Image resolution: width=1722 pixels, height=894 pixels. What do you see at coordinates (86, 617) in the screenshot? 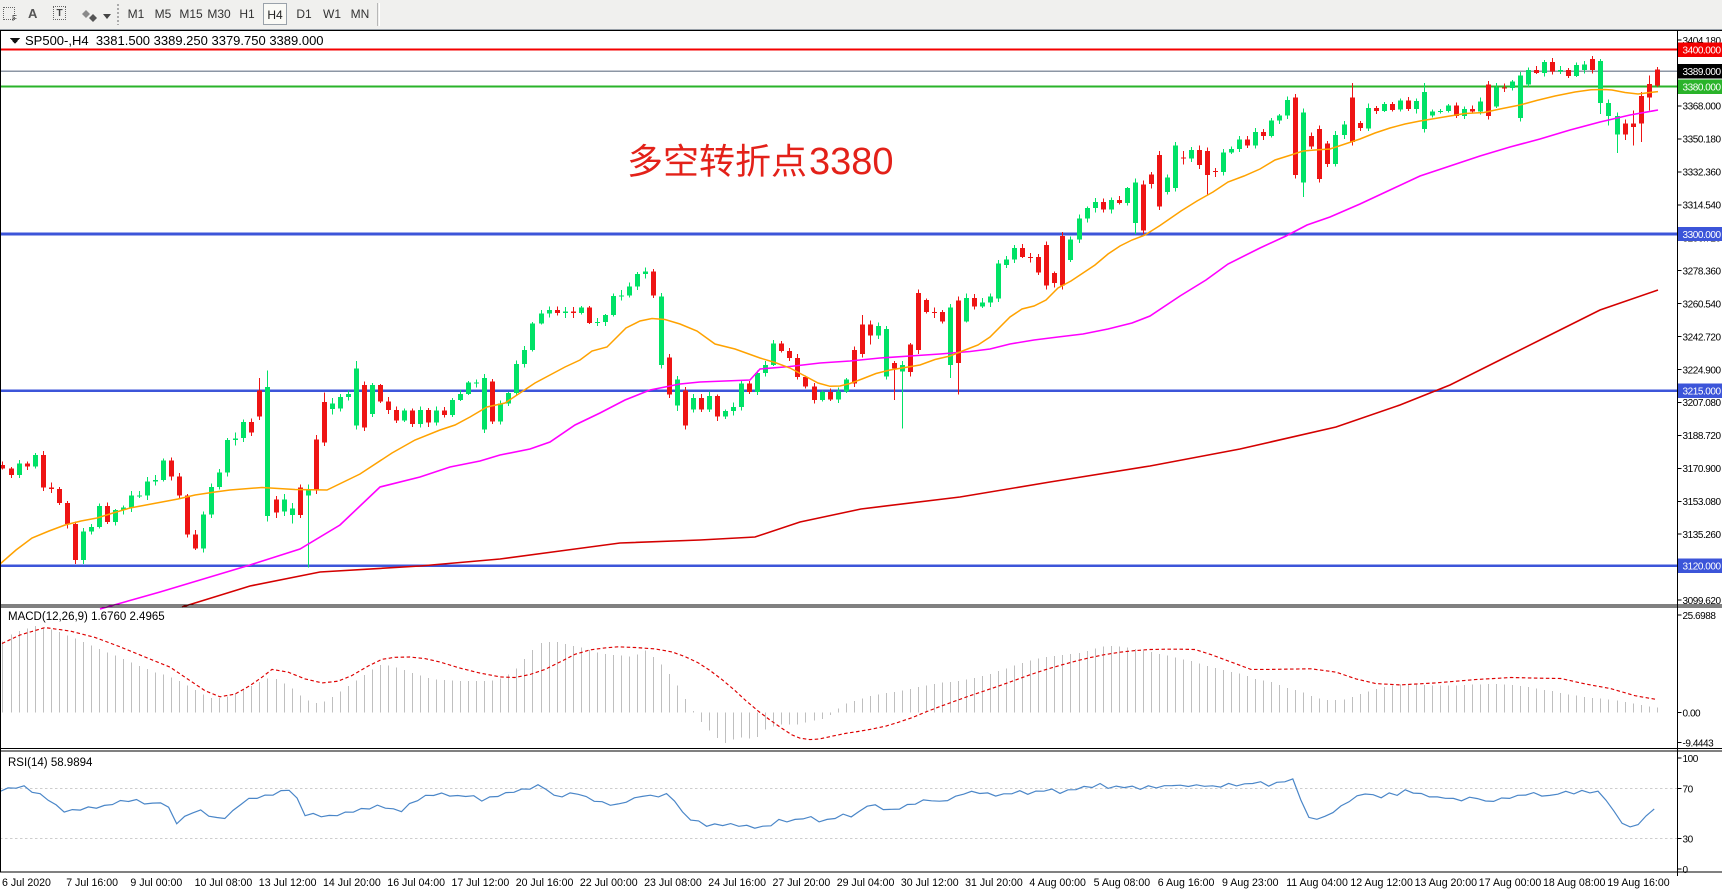
I see `svg-text: MACD(12,26,9) 1.6760 2.4965` at bounding box center [86, 617].